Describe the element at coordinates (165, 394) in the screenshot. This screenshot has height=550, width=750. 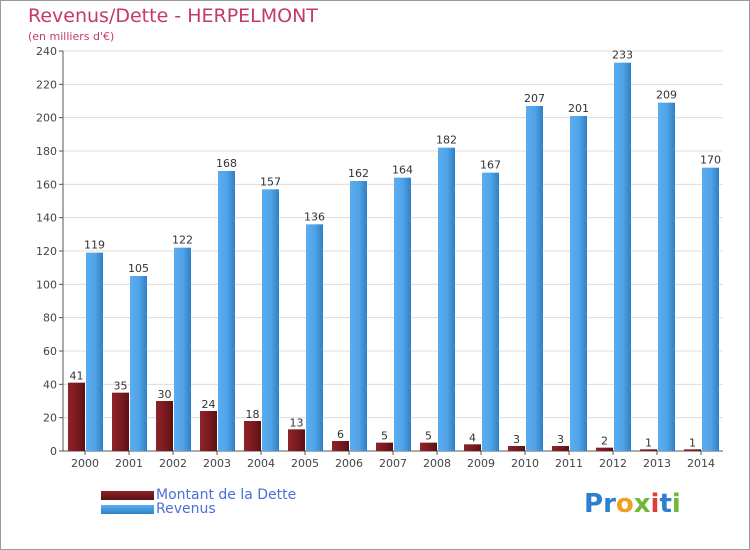
I see `data-label-dette-2002: 30` at that location.